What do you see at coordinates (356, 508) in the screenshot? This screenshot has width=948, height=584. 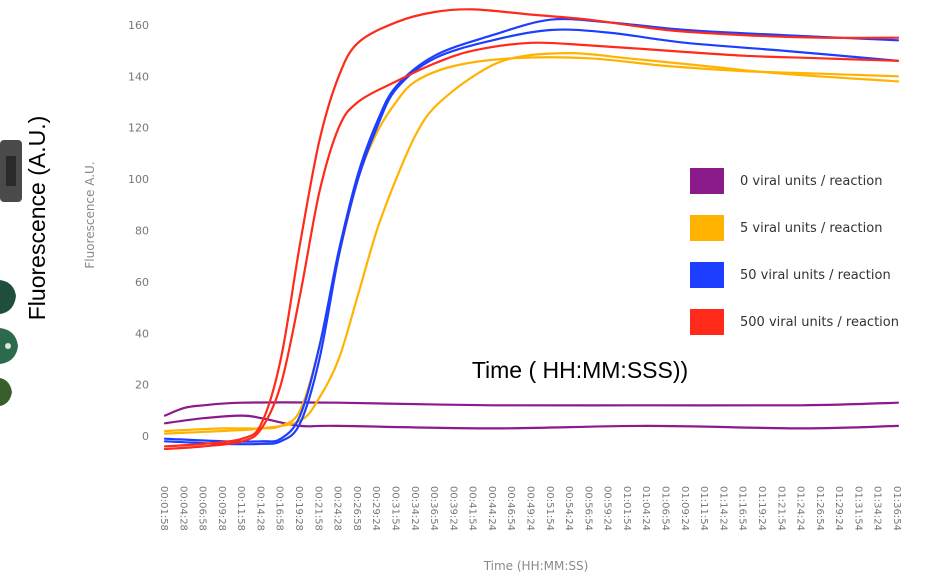 I see `x-tick-label: 00:26:58` at bounding box center [356, 508].